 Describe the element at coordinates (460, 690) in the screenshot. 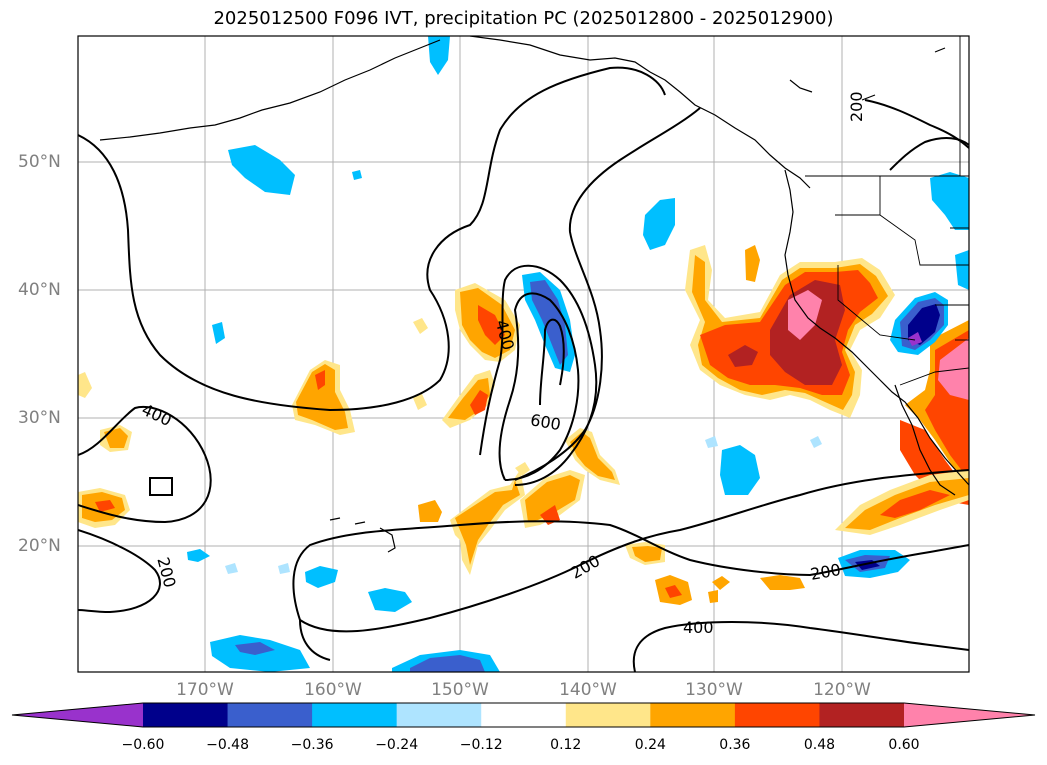

I see `lon-label-150w: 150°W` at that location.